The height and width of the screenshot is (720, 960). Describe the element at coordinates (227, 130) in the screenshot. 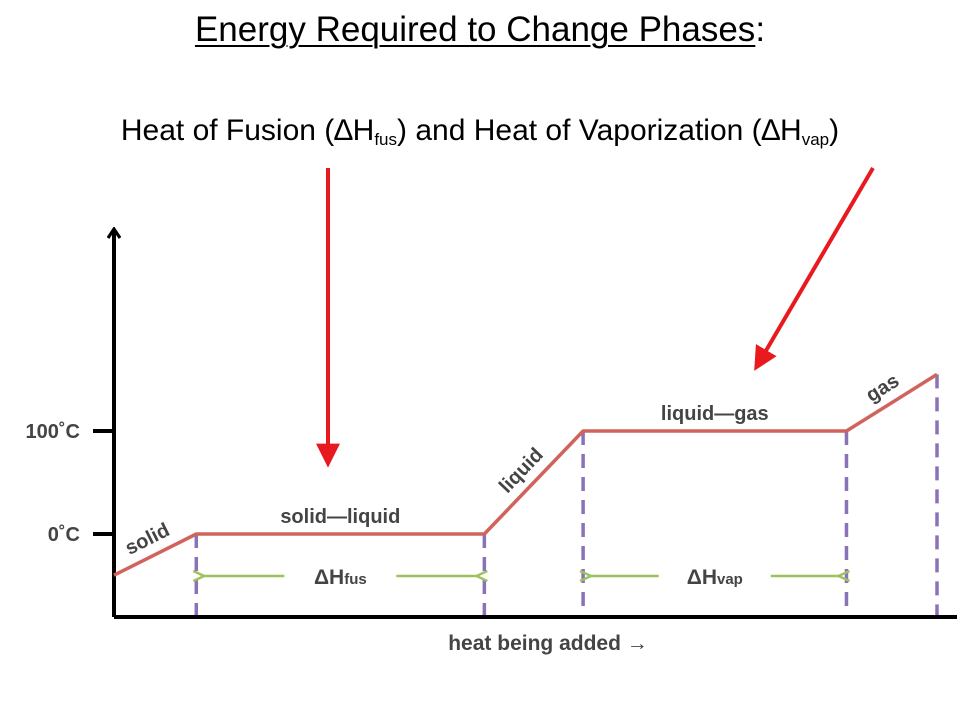

I see `subtitle-part-fusion: Heat of Fusion (` at that location.